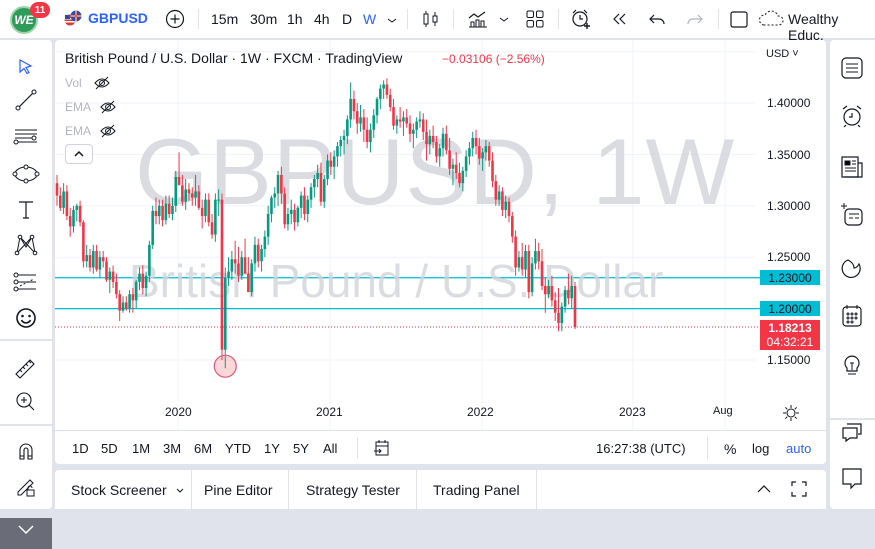 The width and height of the screenshot is (875, 549). What do you see at coordinates (203, 448) in the screenshot?
I see `range-6m: 6M` at bounding box center [203, 448].